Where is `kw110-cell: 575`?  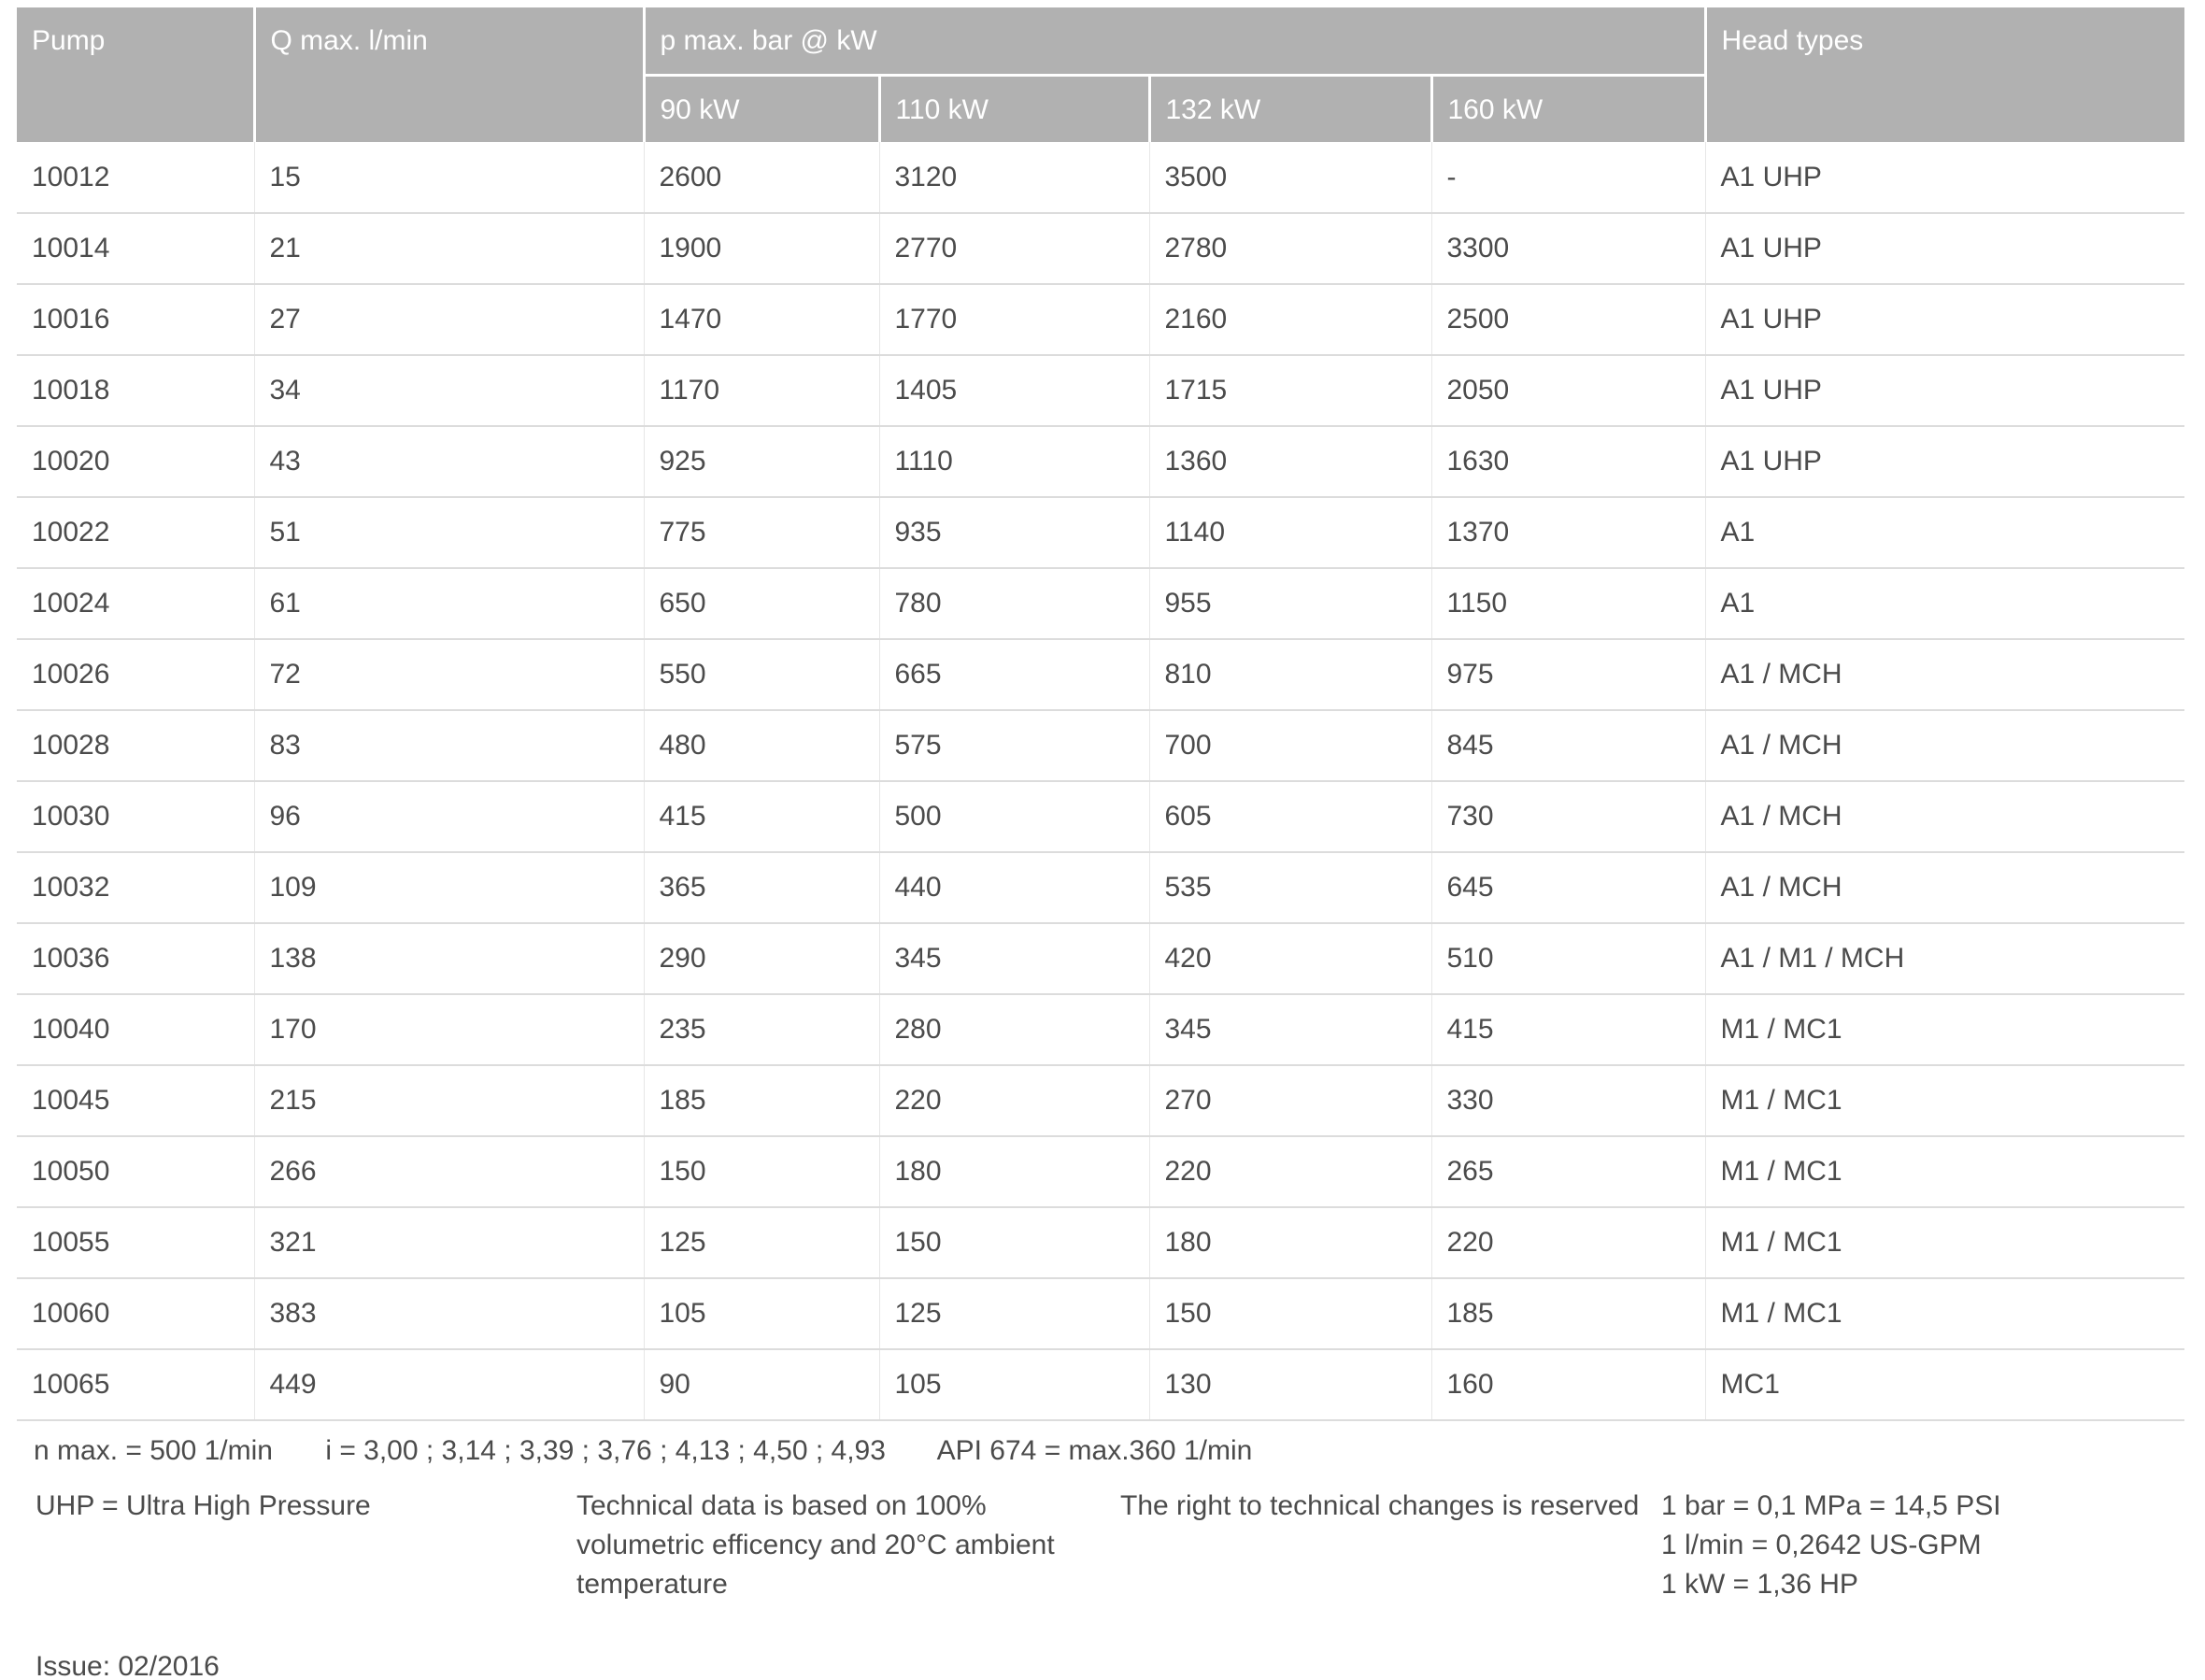 kw110-cell: 575 is located at coordinates (1013, 745).